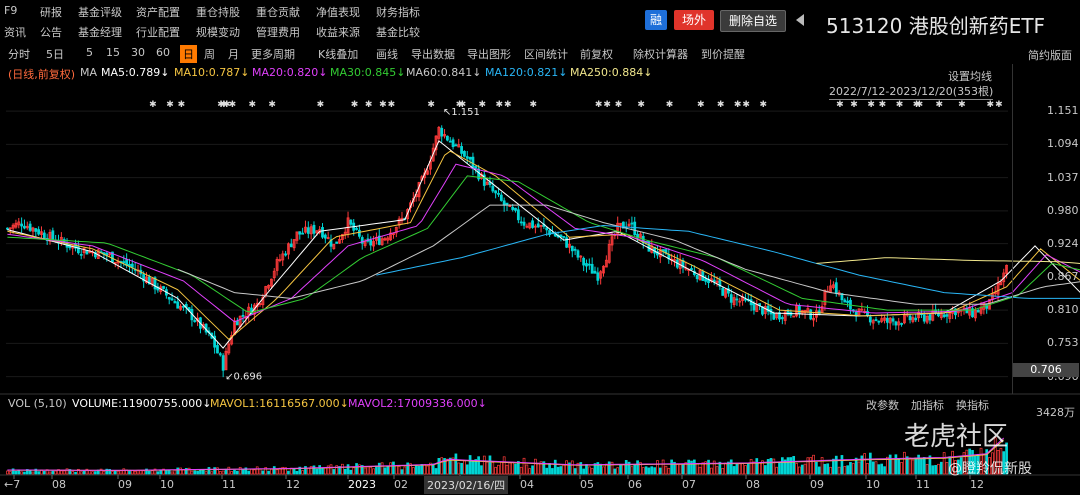 This screenshot has height=495, width=1080. Describe the element at coordinates (398, 12) in the screenshot. I see `menu-item: 财务指标` at that location.